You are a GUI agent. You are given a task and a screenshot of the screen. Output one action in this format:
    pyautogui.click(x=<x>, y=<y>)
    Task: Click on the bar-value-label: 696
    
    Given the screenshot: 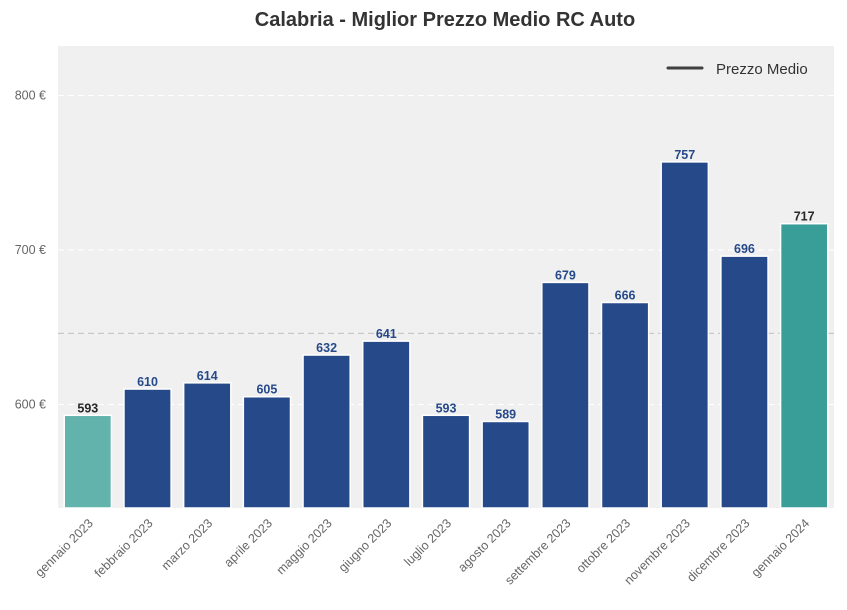 What is the action you would take?
    pyautogui.click(x=744, y=249)
    